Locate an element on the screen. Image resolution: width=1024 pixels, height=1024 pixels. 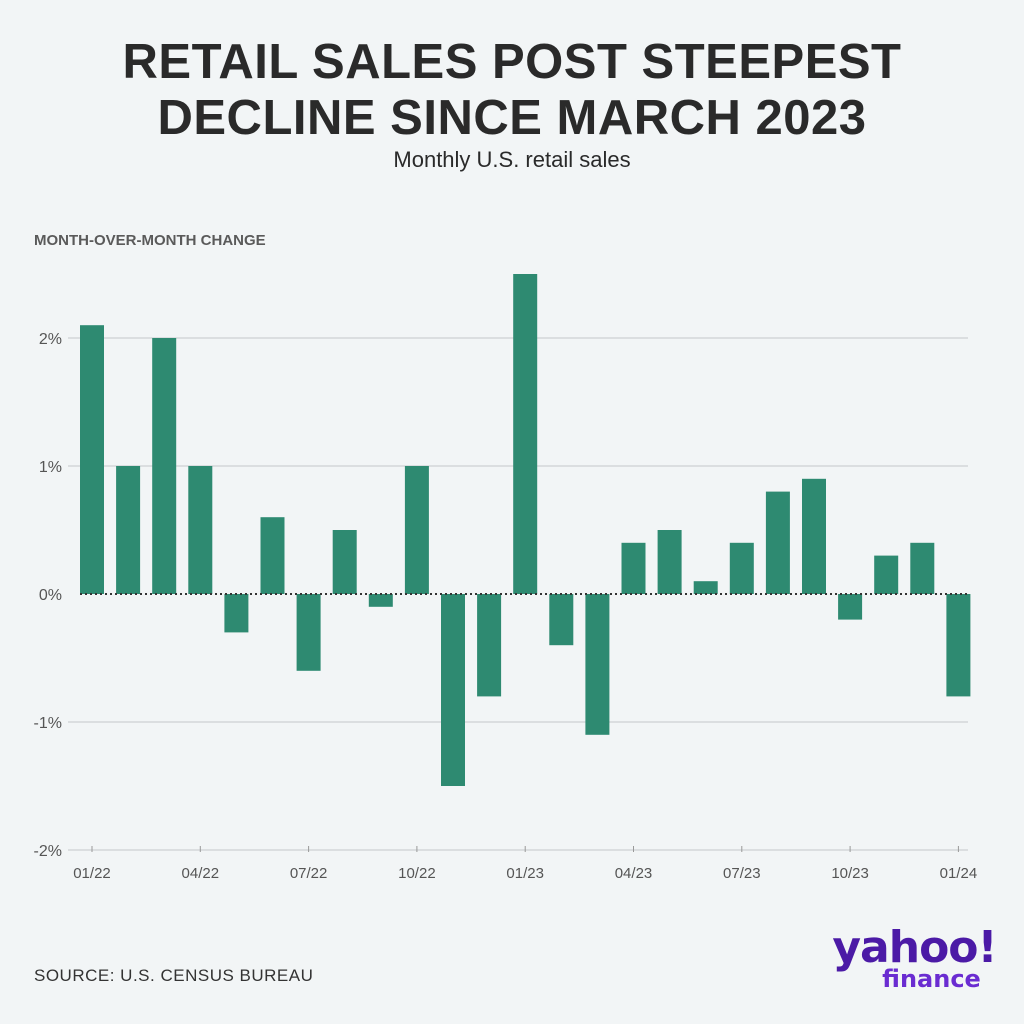
y-axis-label: MONTH-OVER-MONTH CHANGE is located at coordinates (150, 240).